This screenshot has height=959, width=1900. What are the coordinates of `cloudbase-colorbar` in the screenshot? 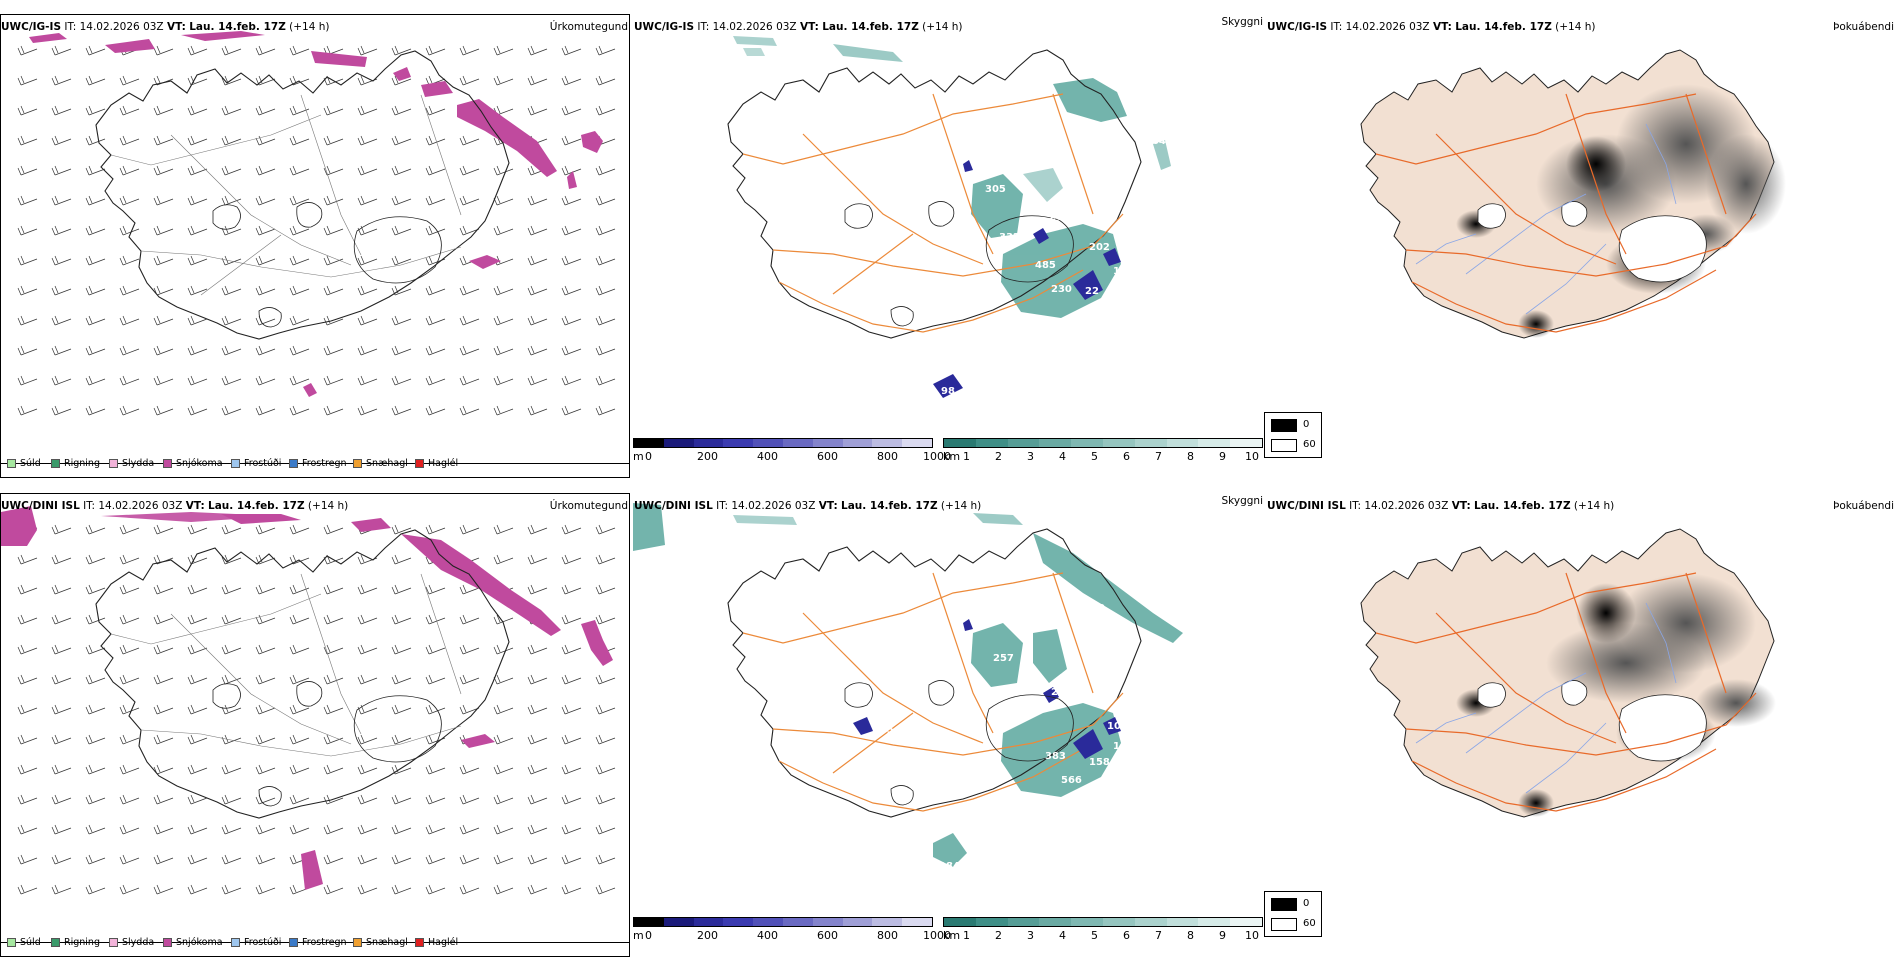 It's located at (783, 922).